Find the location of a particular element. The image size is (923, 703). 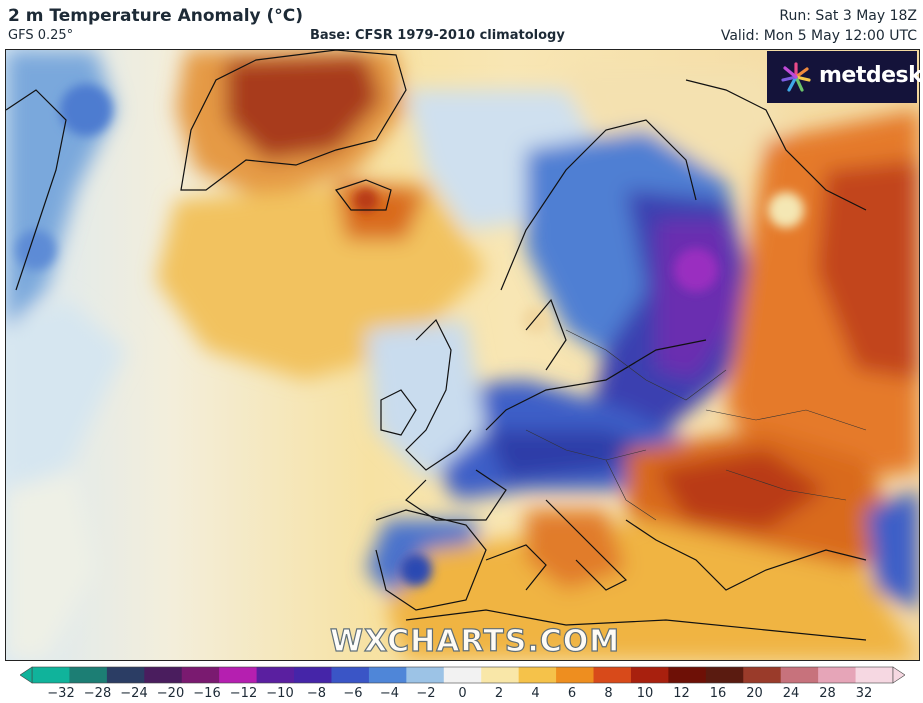

colorbar-tick-label: 6 is located at coordinates (572, 693).